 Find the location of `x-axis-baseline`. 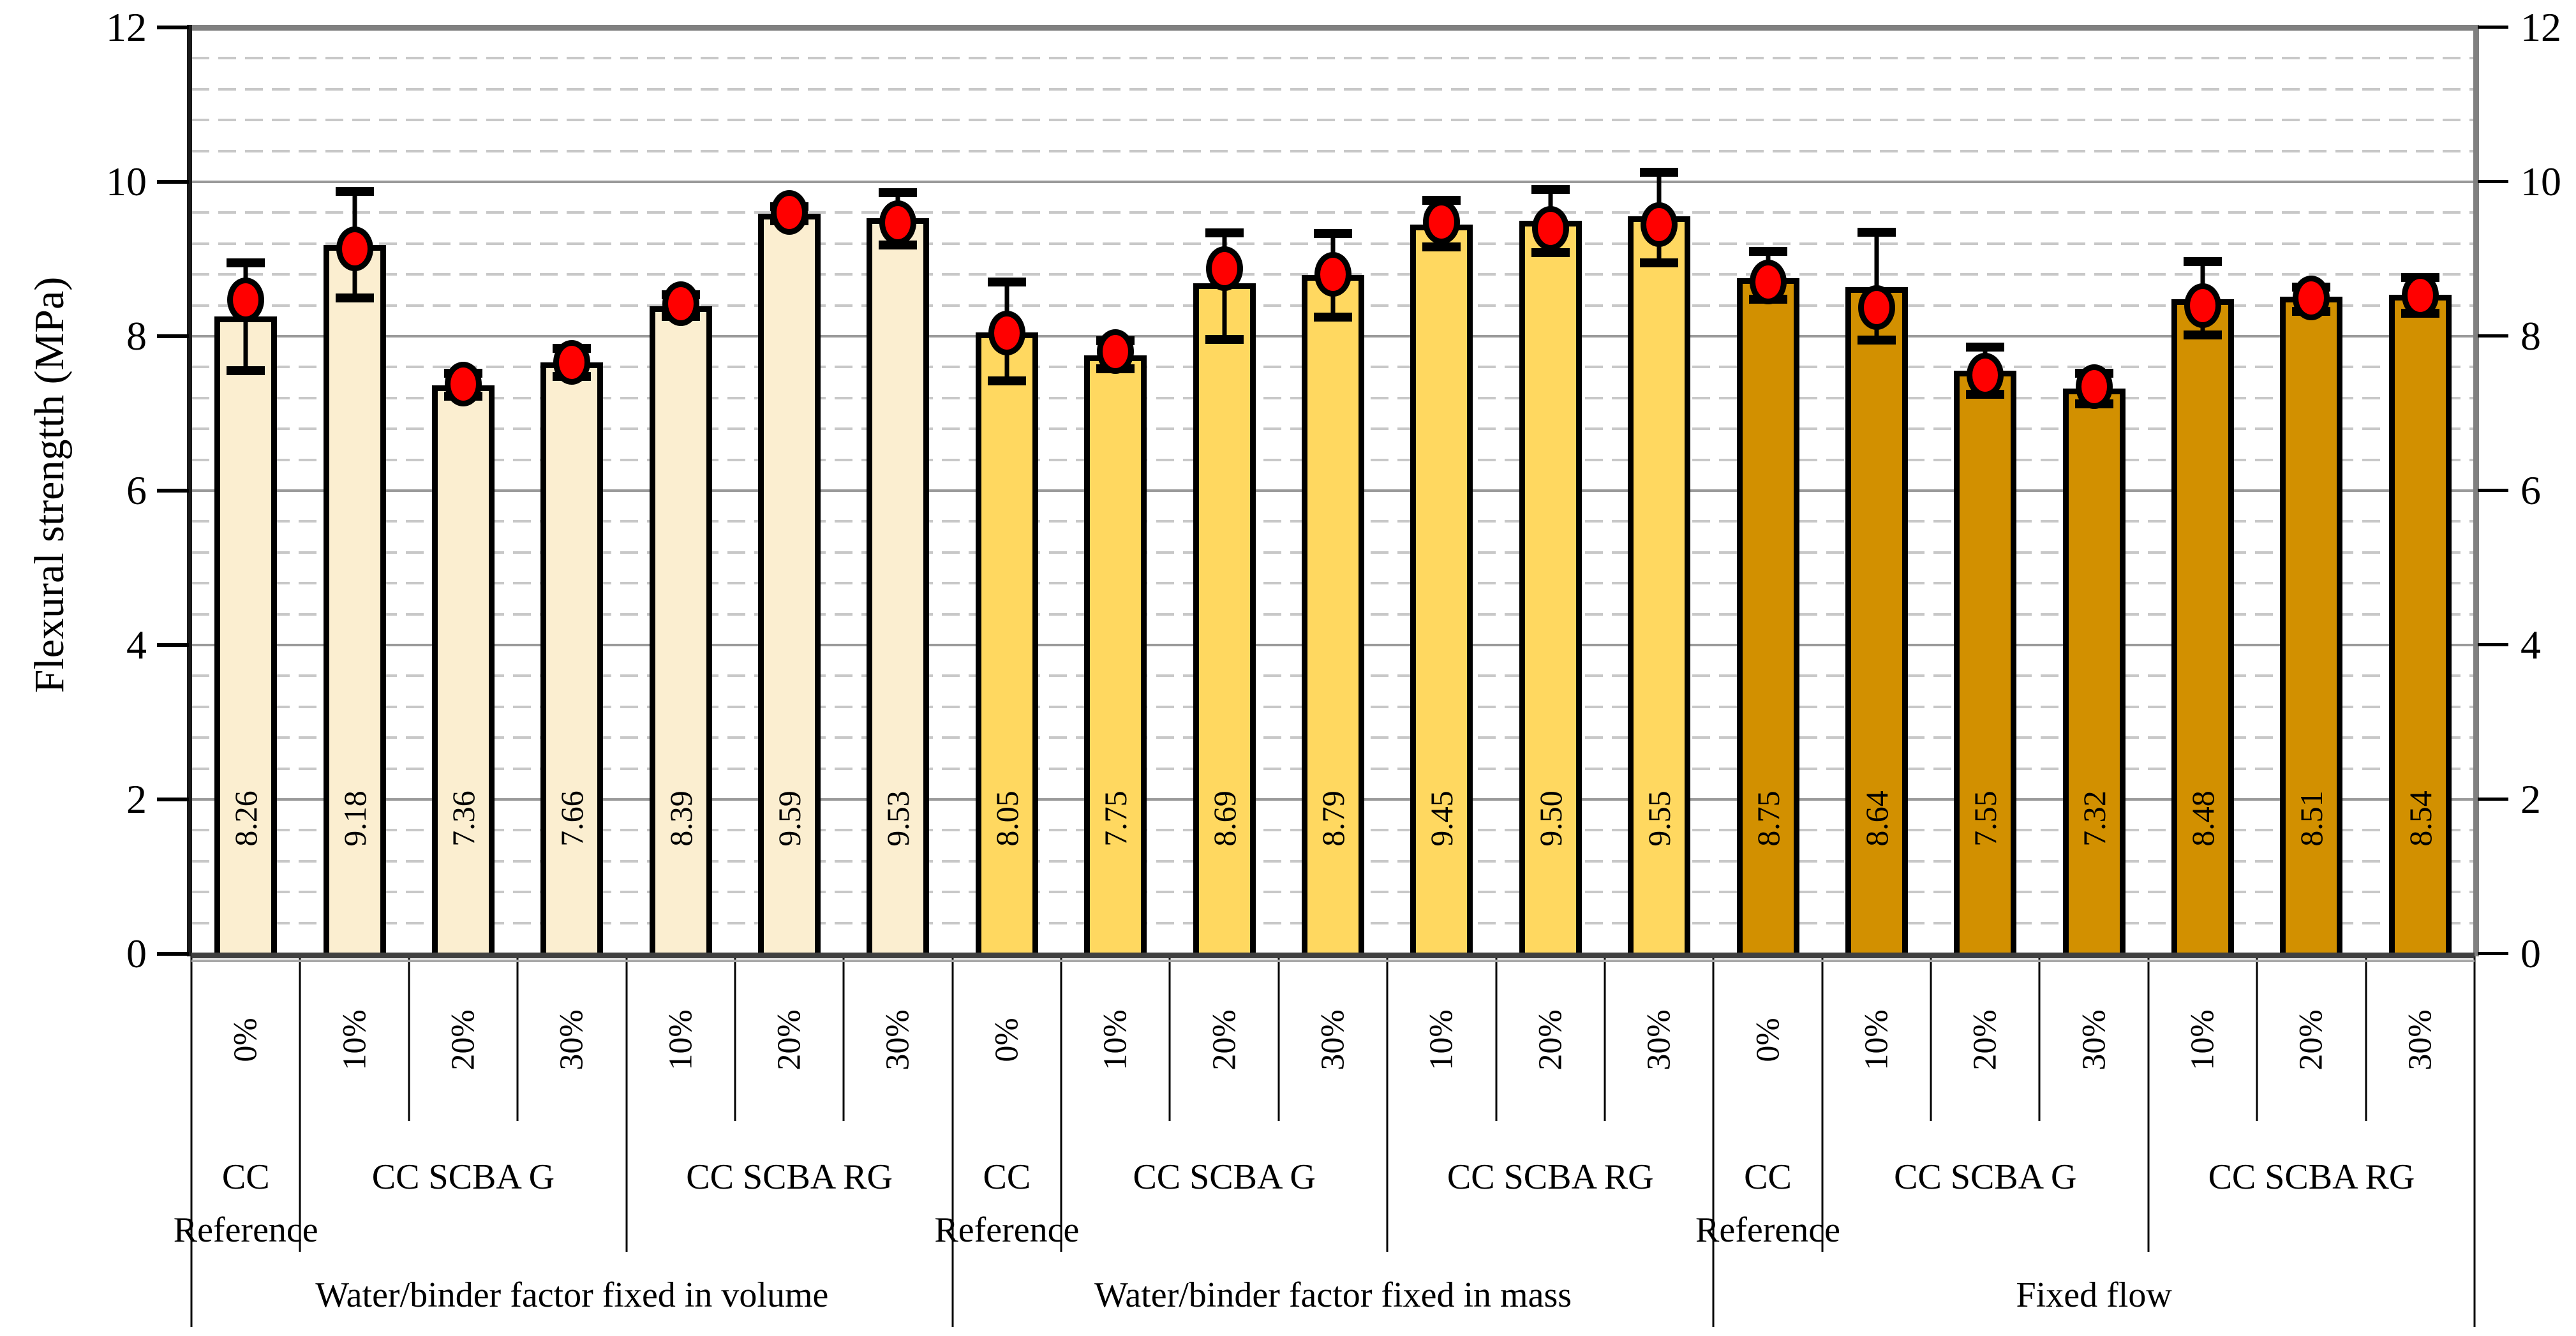

x-axis-baseline is located at coordinates (1333, 955).